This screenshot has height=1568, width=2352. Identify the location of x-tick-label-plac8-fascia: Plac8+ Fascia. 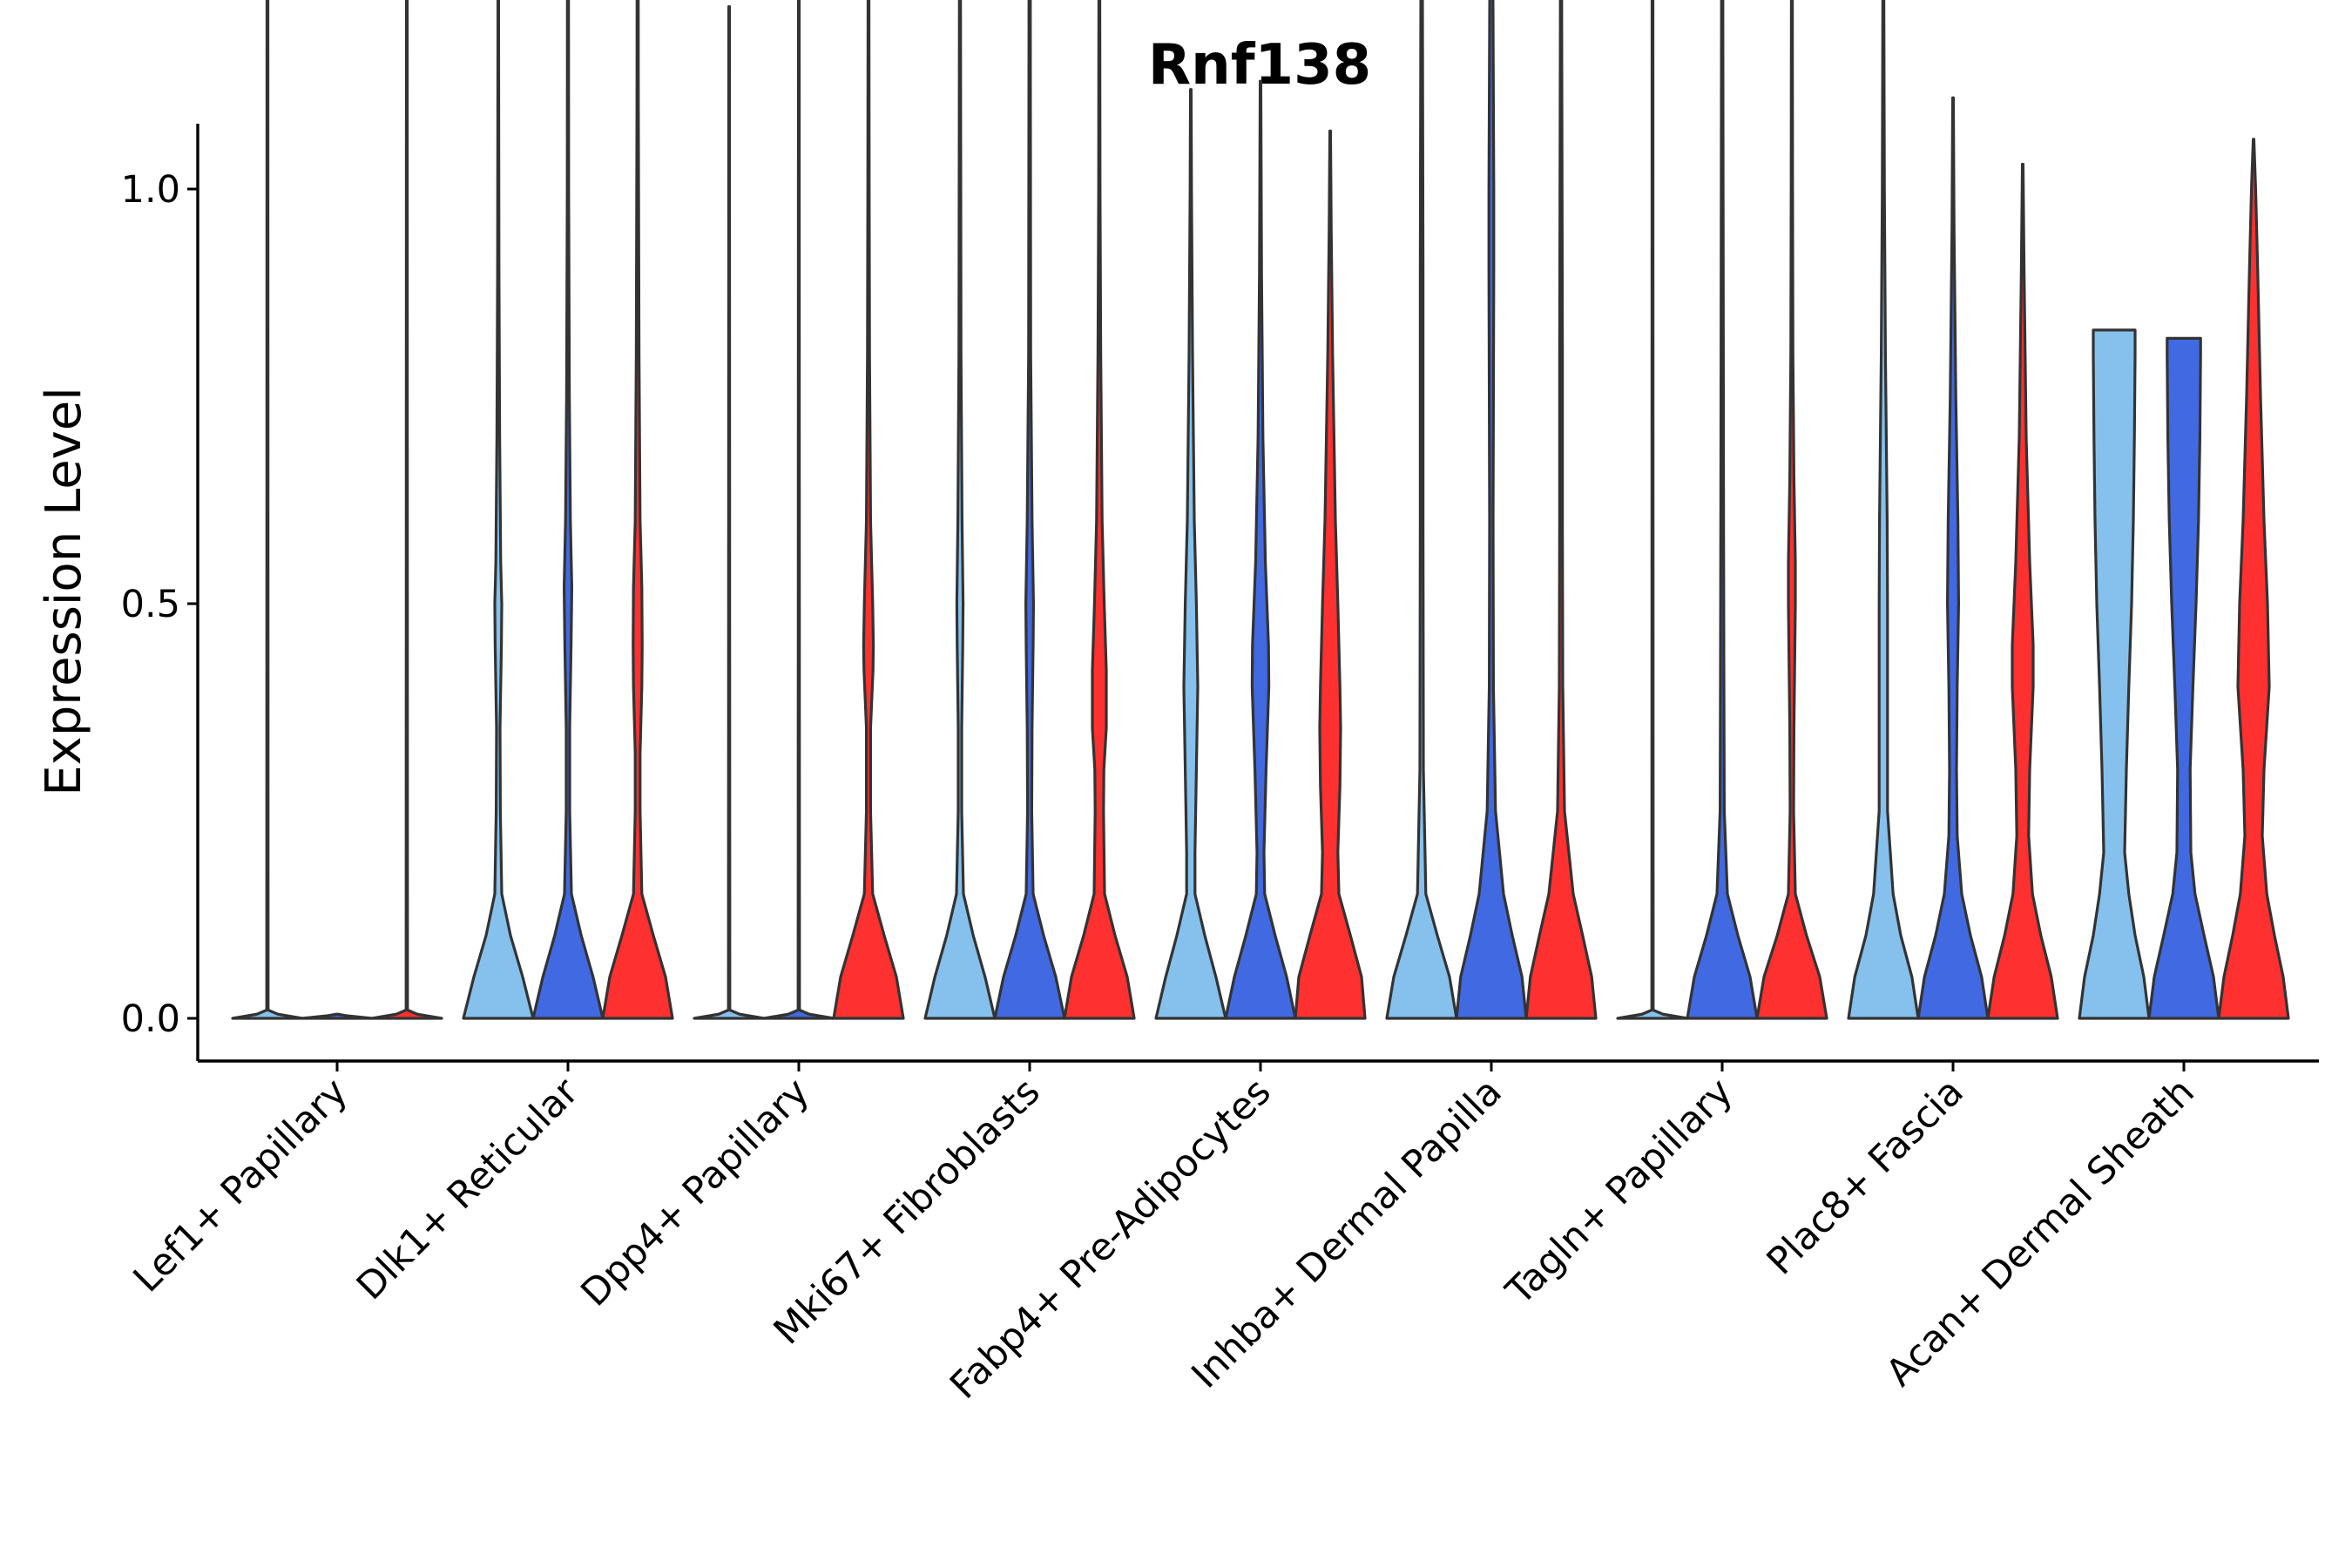
(1865, 1176).